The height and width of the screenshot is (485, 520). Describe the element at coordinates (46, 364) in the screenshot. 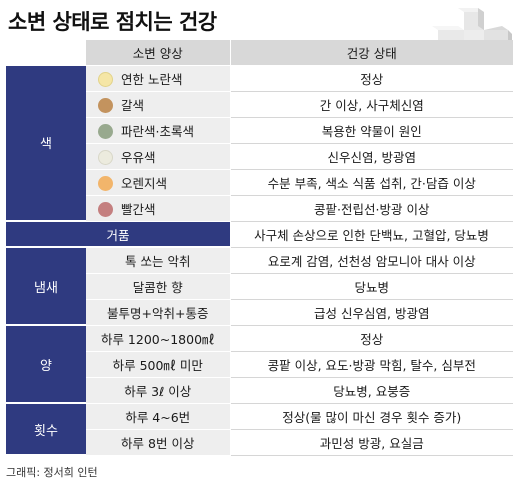

I see `category-amount: 양` at that location.